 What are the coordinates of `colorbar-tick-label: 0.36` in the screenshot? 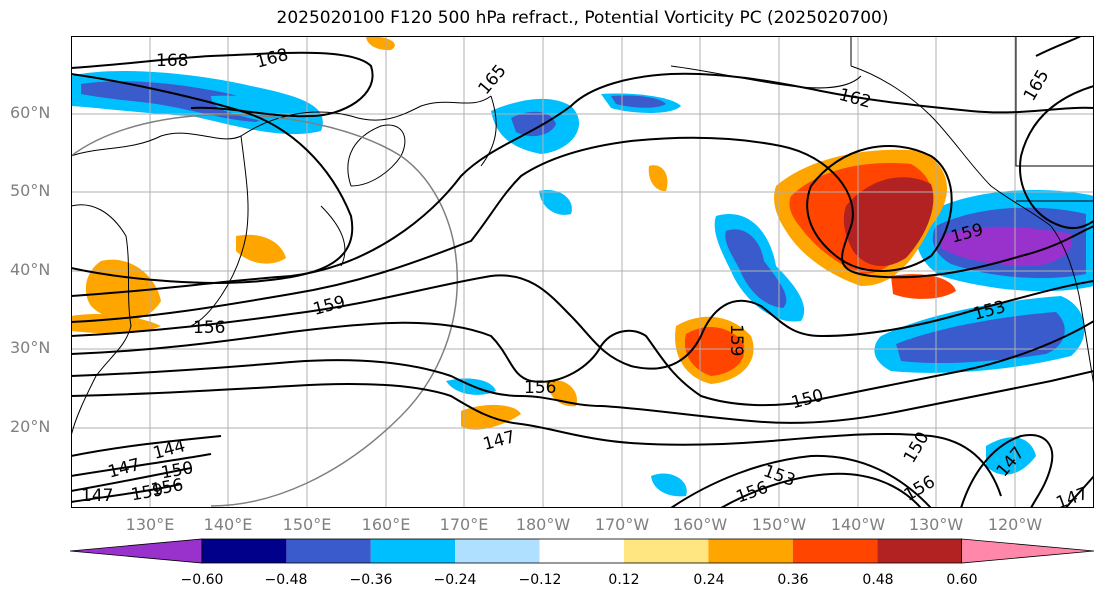 It's located at (793, 580).